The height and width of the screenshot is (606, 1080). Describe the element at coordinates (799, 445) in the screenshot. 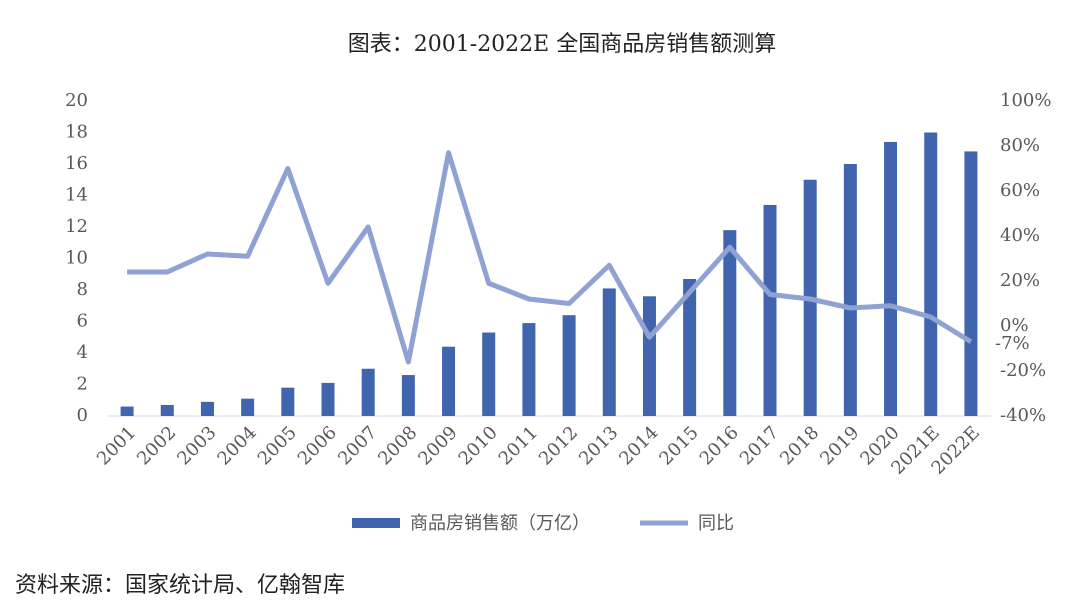

I see `x-tick-label: 2018` at that location.